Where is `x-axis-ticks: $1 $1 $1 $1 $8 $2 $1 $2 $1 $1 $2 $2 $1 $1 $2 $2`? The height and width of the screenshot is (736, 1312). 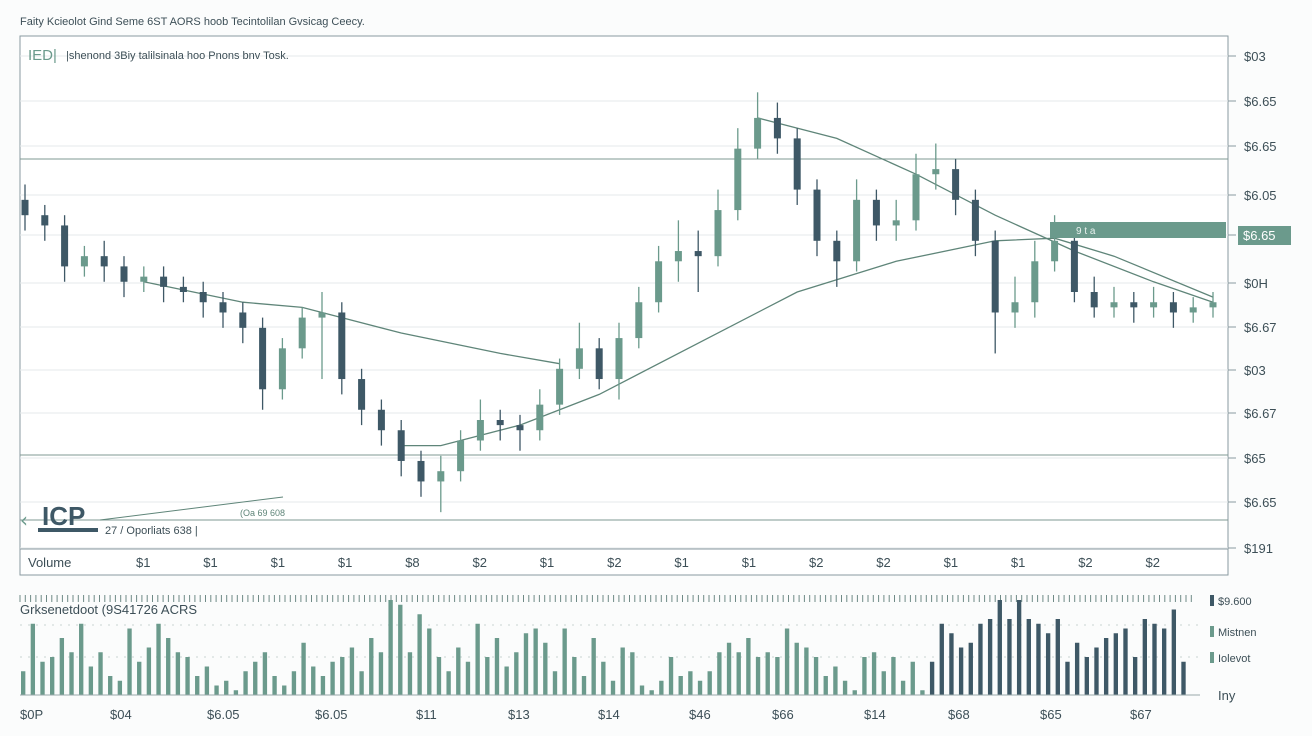
x-axis-ticks: $1 $1 $1 $1 $8 $2 $1 $2 $1 $1 $2 $2 $1 $1 $2 $2 is located at coordinates (648, 562).